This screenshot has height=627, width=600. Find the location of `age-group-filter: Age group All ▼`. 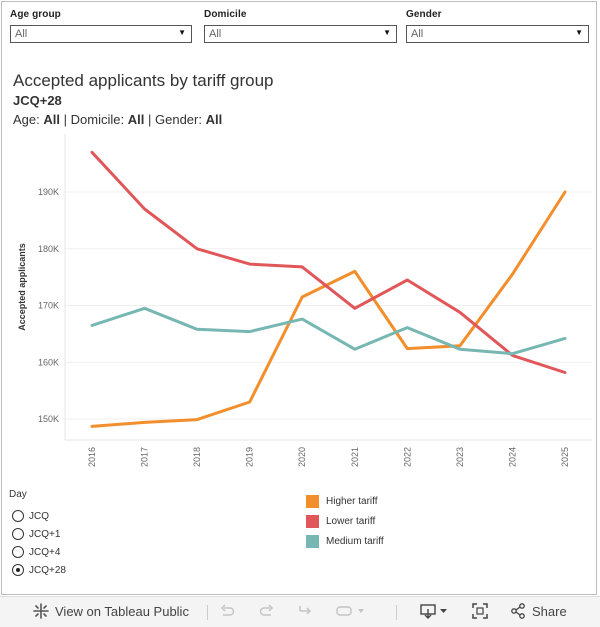

age-group-filter: Age group All ▼ is located at coordinates (101, 26).